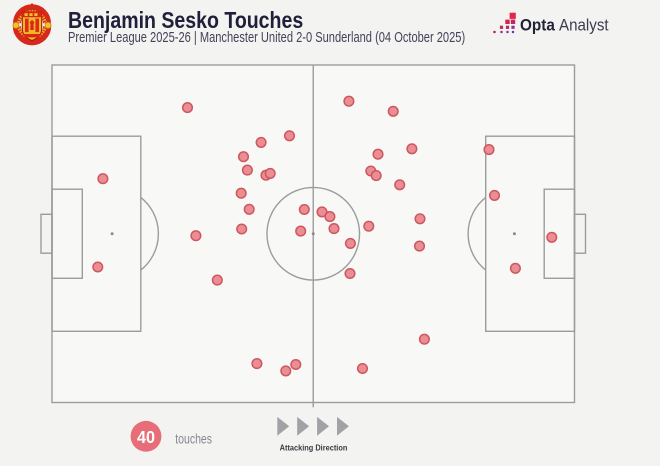 The height and width of the screenshot is (466, 660). Describe the element at coordinates (185, 21) in the screenshot. I see `svg-text: Benjamin Sesko Touches` at that location.